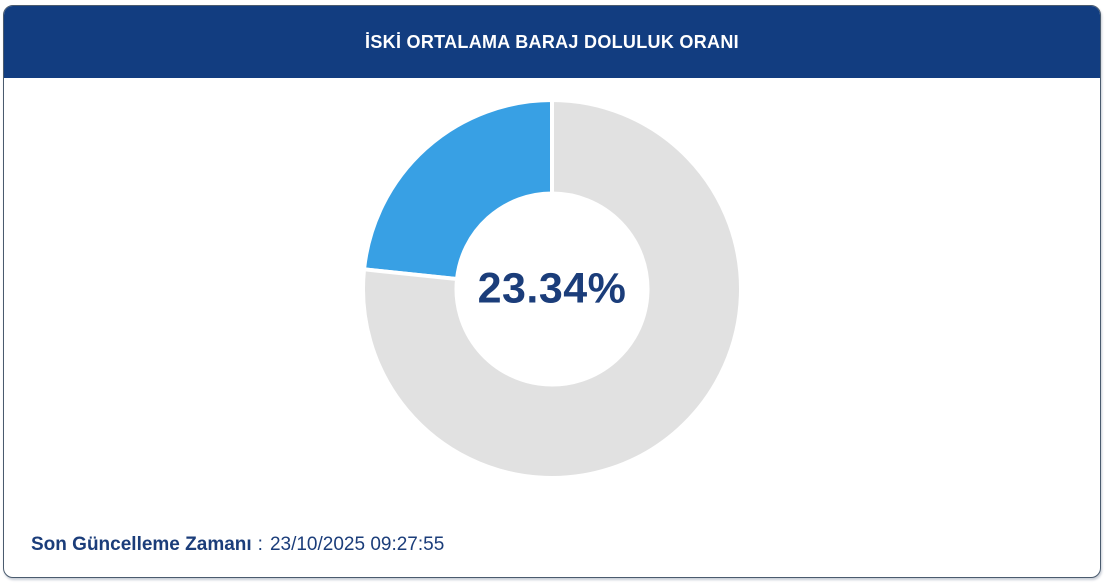 The width and height of the screenshot is (1109, 586). I want to click on last-update-timestamp: 23/10/2025 09:27:55, so click(357, 544).